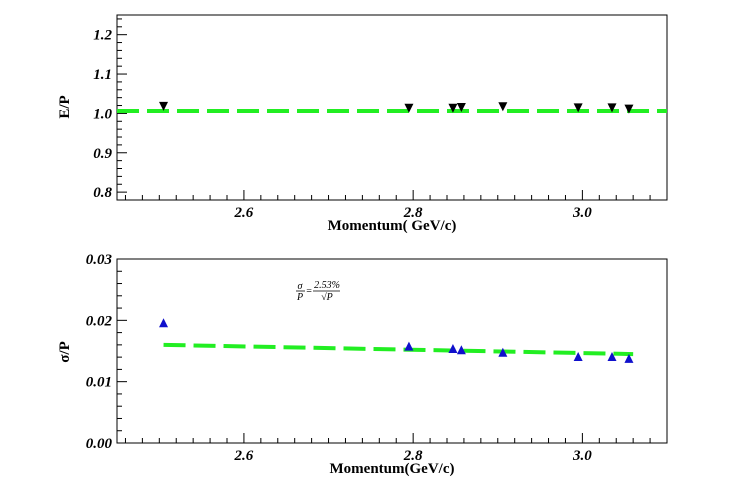 This screenshot has width=747, height=484. I want to click on y-tick-label: 1.0, so click(102, 114).